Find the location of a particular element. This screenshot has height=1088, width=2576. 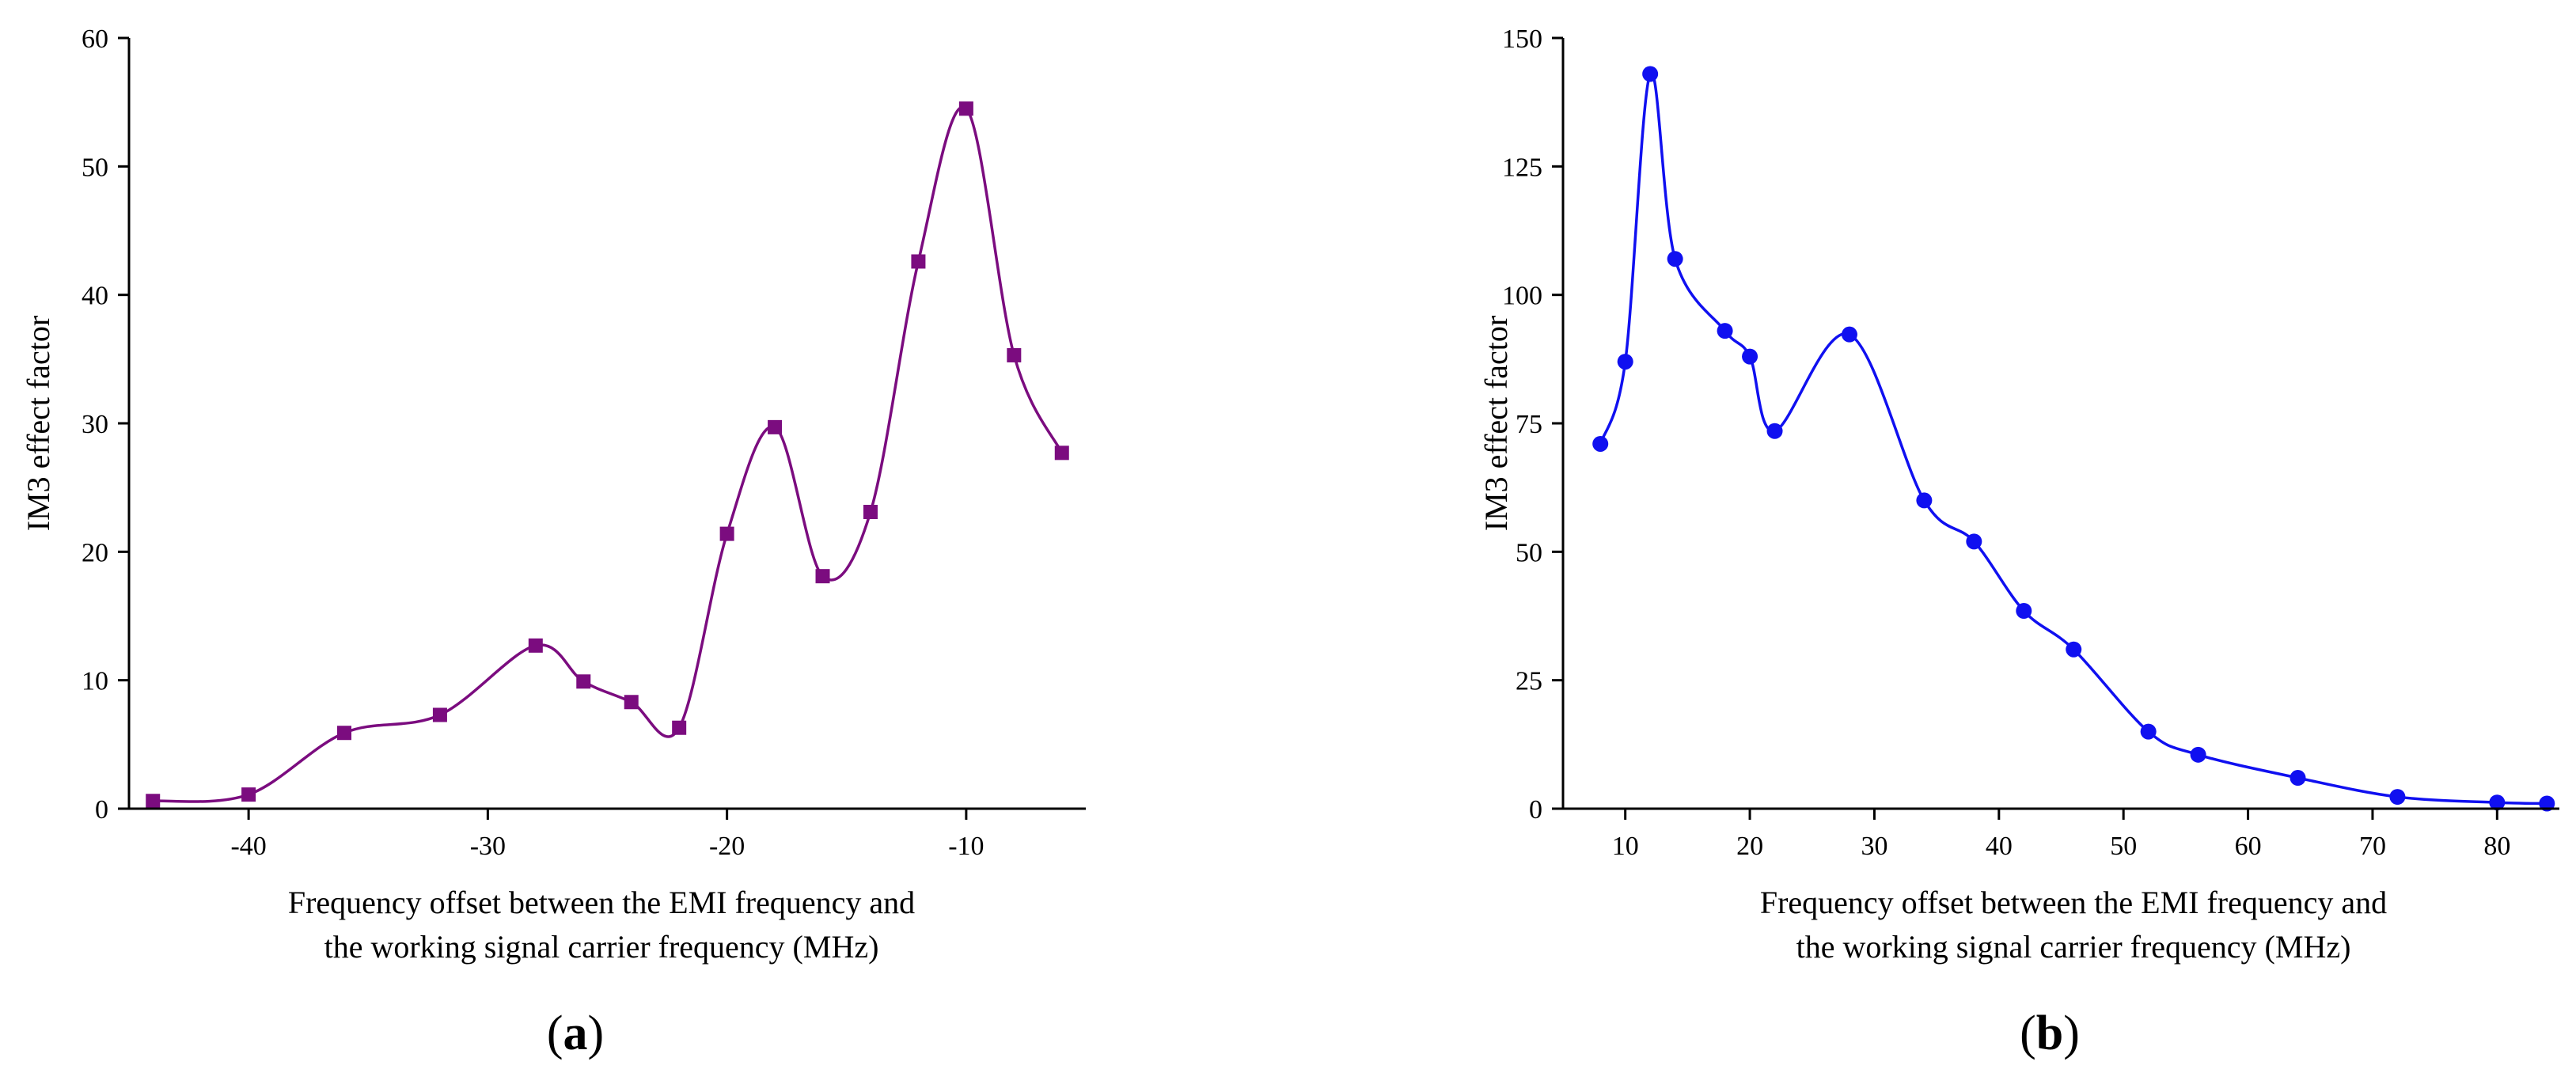

panel-a-label: (a) is located at coordinates (575, 1033).